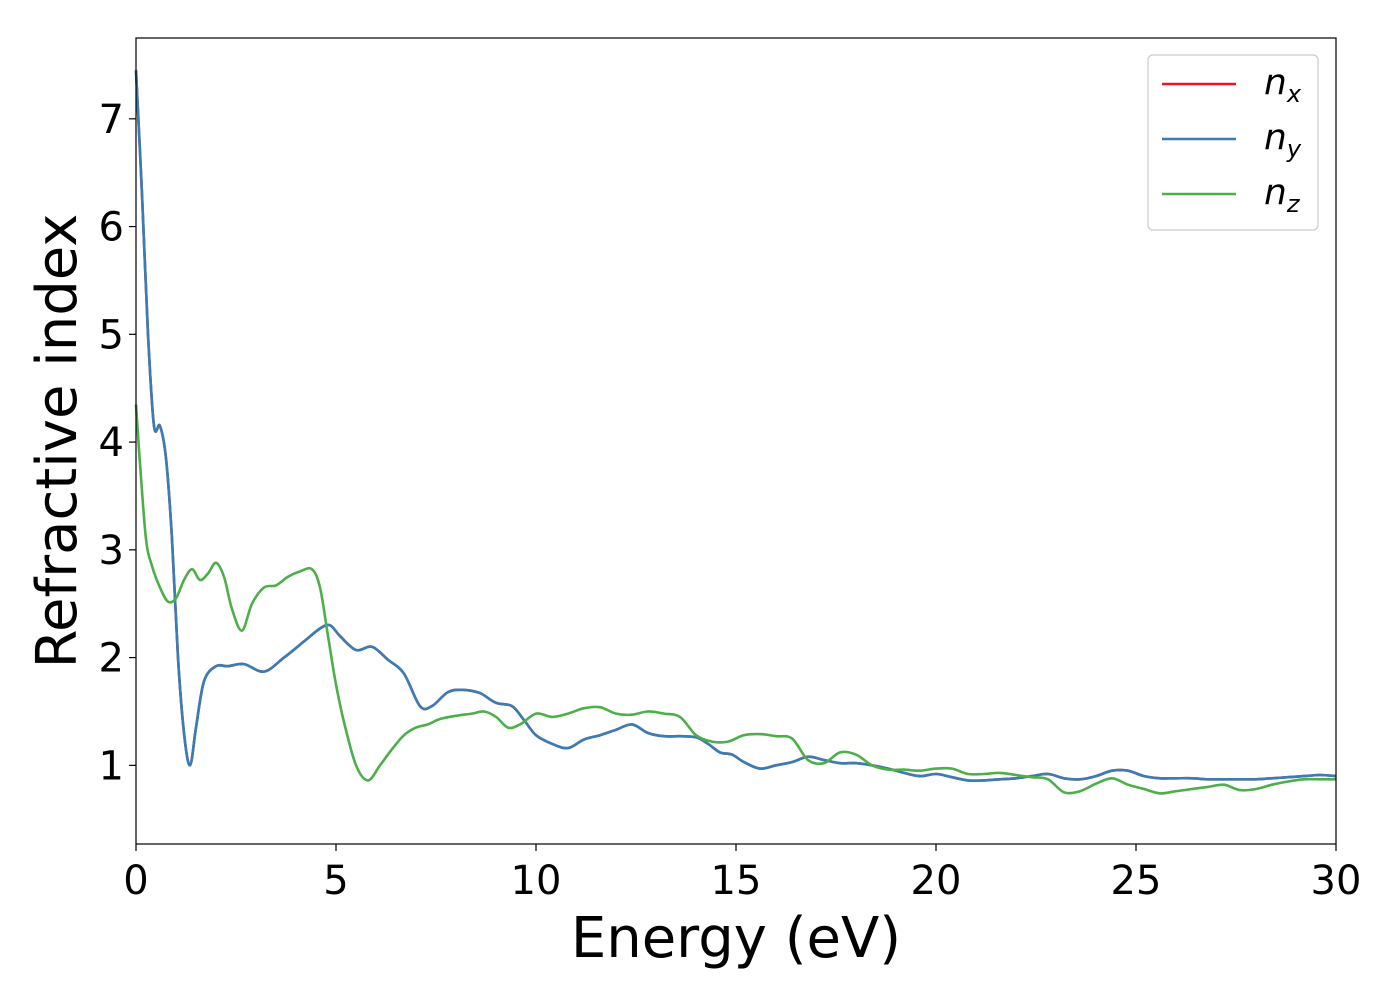 This screenshot has height=1000, width=1400. I want to click on x-axis-label: Energy (eV), so click(736, 938).